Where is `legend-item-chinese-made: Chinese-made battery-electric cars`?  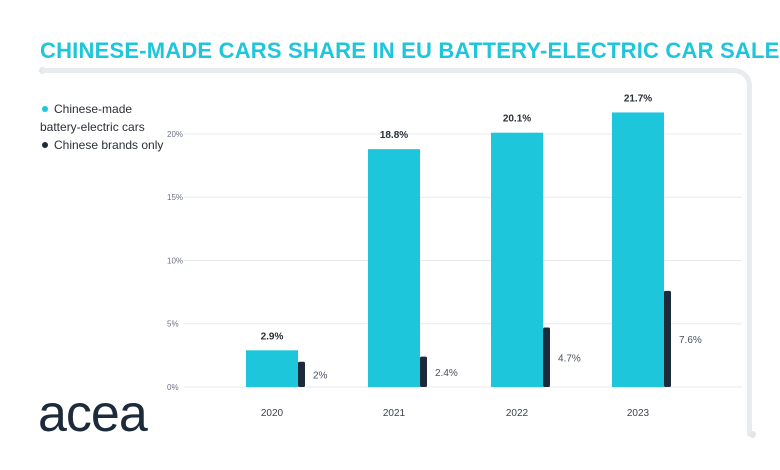 legend-item-chinese-made: Chinese-made battery-electric cars is located at coordinates (105, 118).